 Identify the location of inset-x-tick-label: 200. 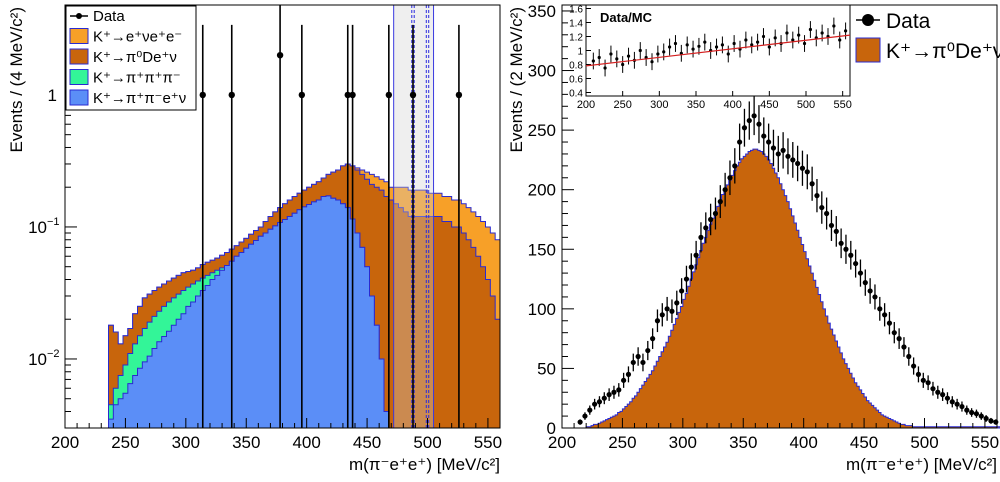
(586, 105).